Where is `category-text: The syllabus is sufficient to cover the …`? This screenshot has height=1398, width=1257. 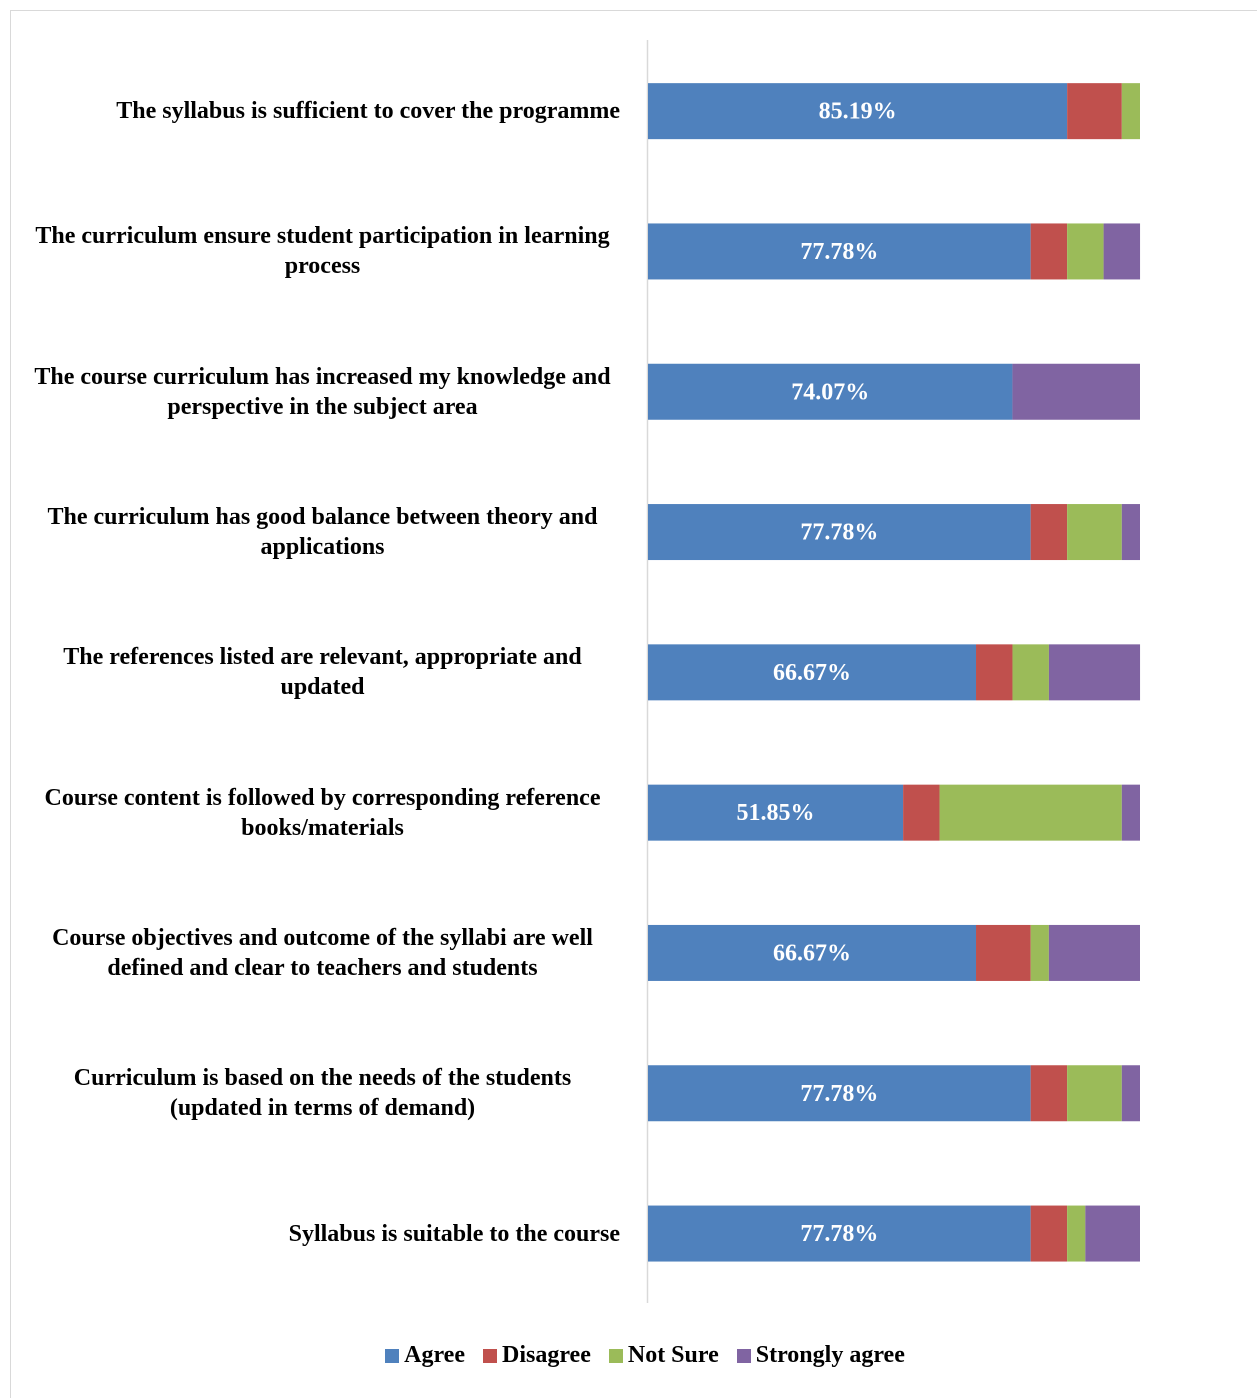 category-text: The syllabus is sufficient to cover the … is located at coordinates (368, 111).